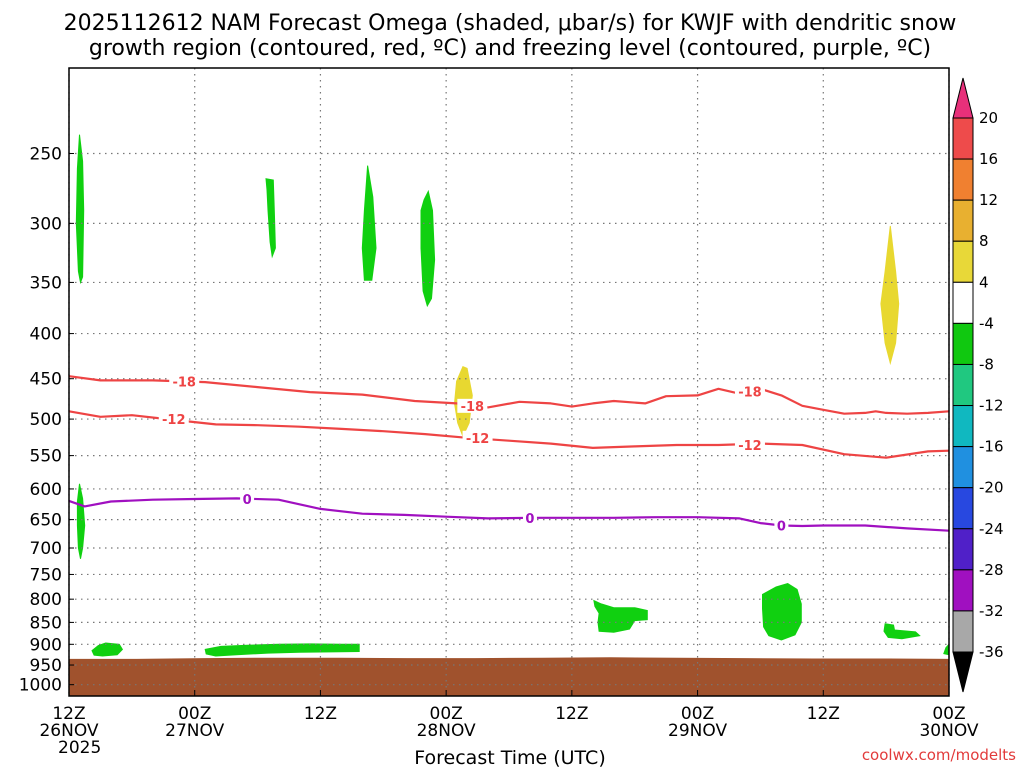  Describe the element at coordinates (46, 490) in the screenshot. I see `y-tick-label: 600` at that location.